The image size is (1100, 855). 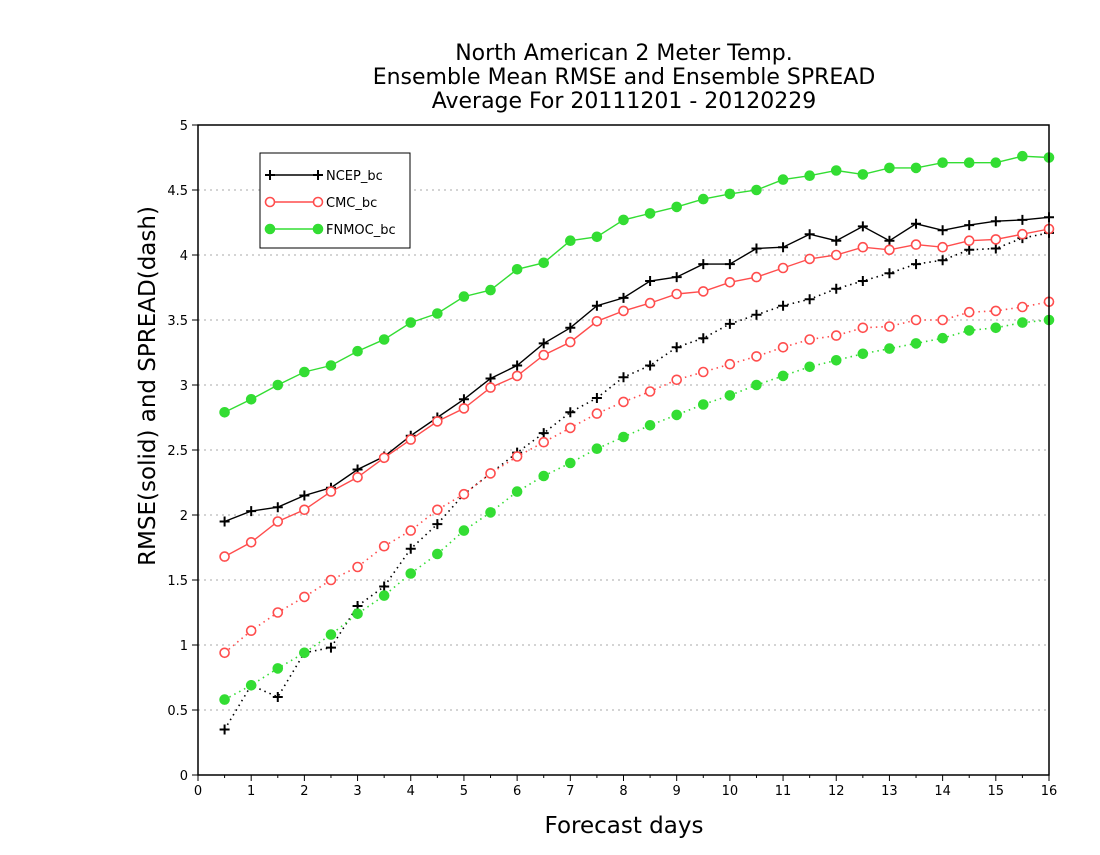 I want to click on x-tick-label: 8, so click(x=623, y=791).